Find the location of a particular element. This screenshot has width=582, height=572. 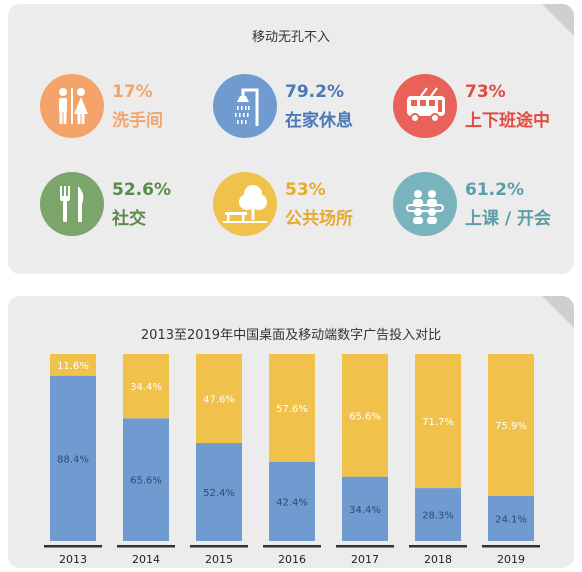

x-tick-label: 2014 is located at coordinates (146, 559).